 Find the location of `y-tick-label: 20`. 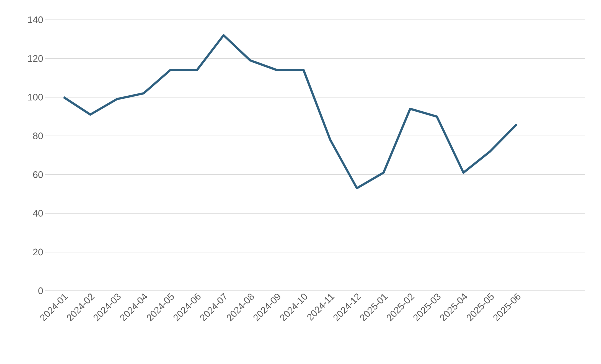

y-tick-label: 20 is located at coordinates (38, 252).